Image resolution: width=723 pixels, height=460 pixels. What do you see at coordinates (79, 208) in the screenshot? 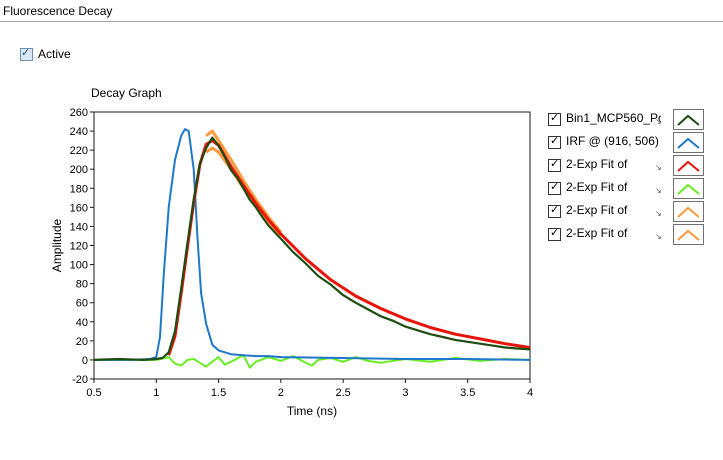
I see `y-tick-label: 160` at bounding box center [79, 208].